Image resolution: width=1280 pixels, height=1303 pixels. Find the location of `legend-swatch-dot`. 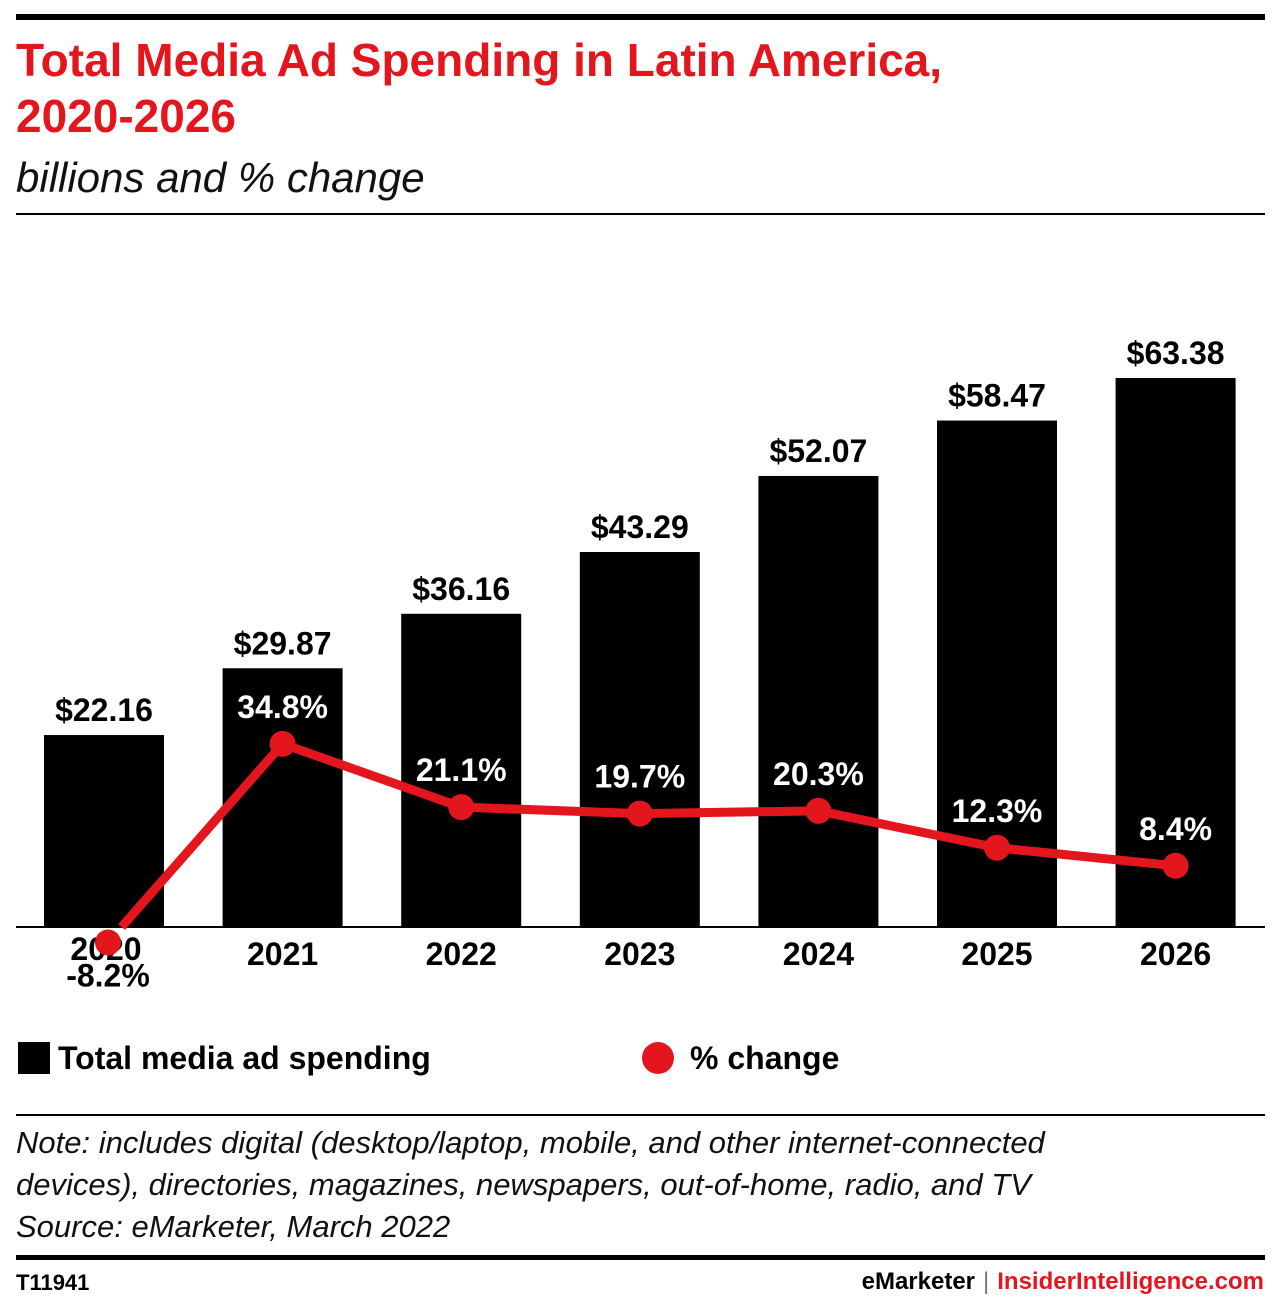

legend-swatch-dot is located at coordinates (658, 1058).